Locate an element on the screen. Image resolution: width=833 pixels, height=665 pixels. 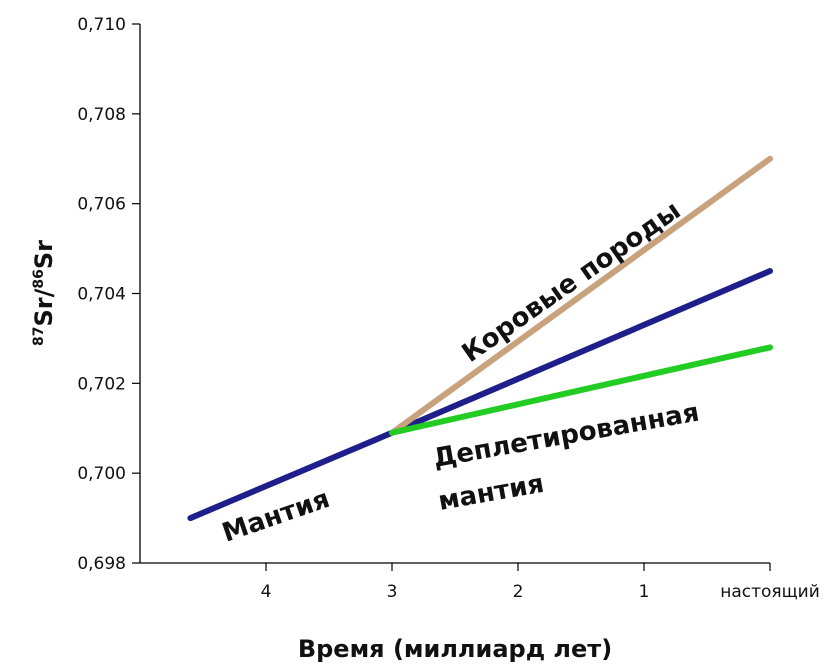
y-axis-label: 87Sr/86Sr is located at coordinates (44, 293).